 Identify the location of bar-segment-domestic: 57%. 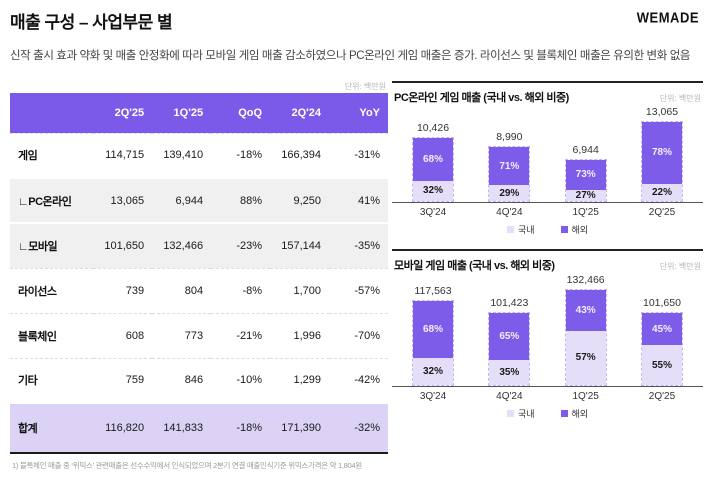
(585, 357).